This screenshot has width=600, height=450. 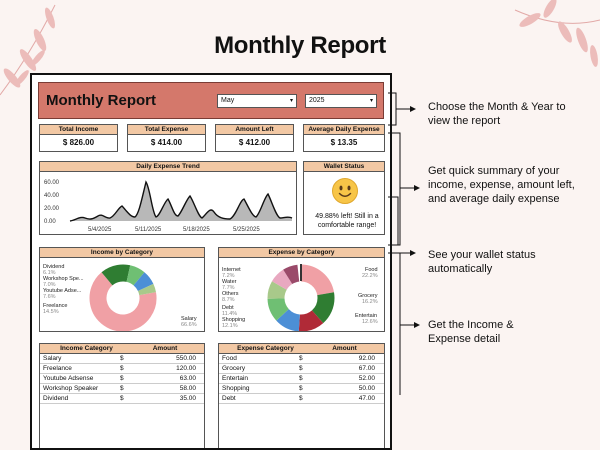 What do you see at coordinates (187, 378) in the screenshot?
I see `row-amount: 63.00` at bounding box center [187, 378].